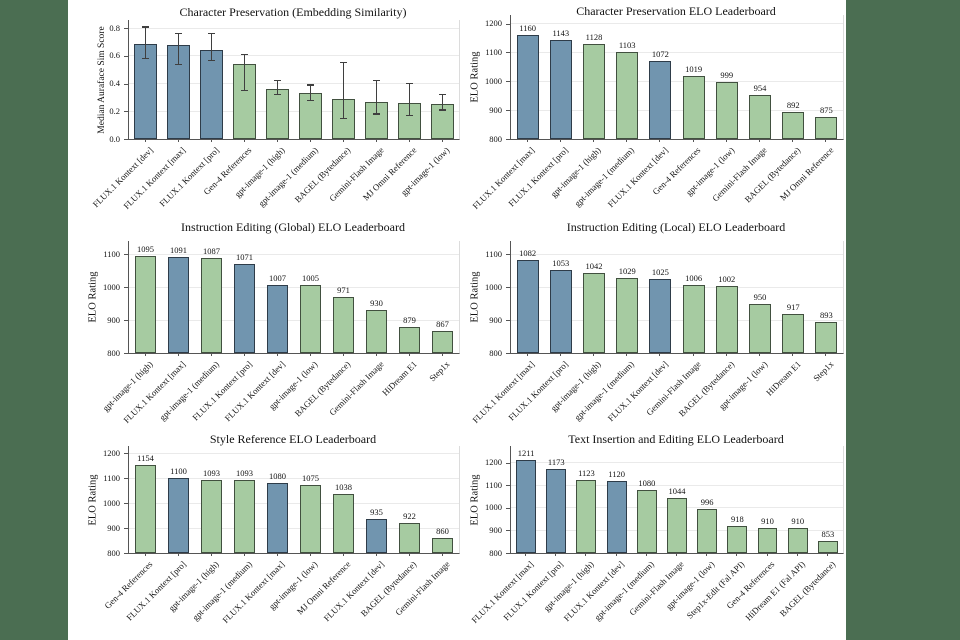 This screenshot has height=640, width=960. I want to click on y-tick-label: 900, so click(113, 319).